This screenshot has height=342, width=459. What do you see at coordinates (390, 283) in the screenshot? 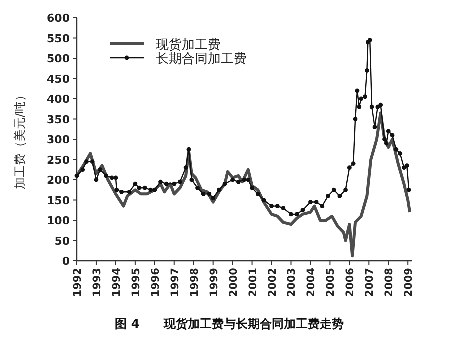
I see `x-tick-label: 2008` at bounding box center [390, 283].